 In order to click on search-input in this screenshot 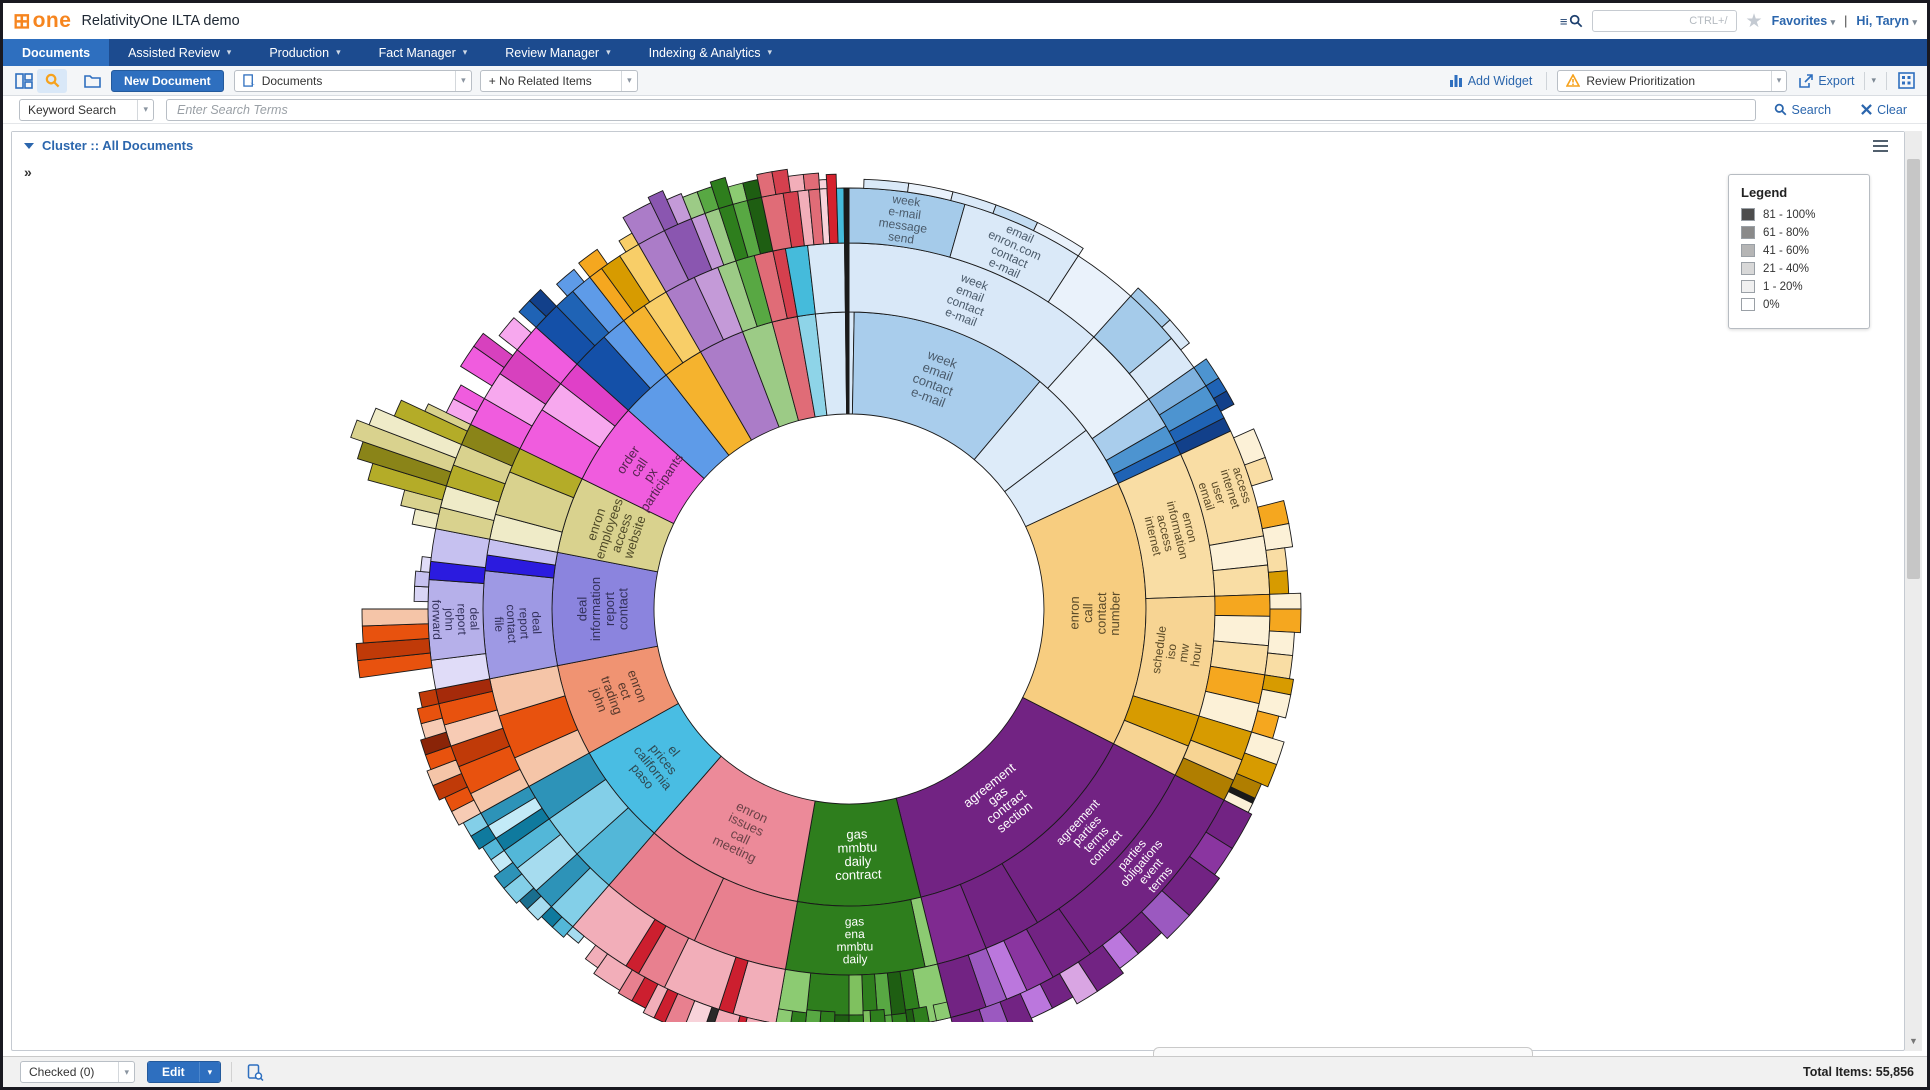, I will do `click(961, 109)`.